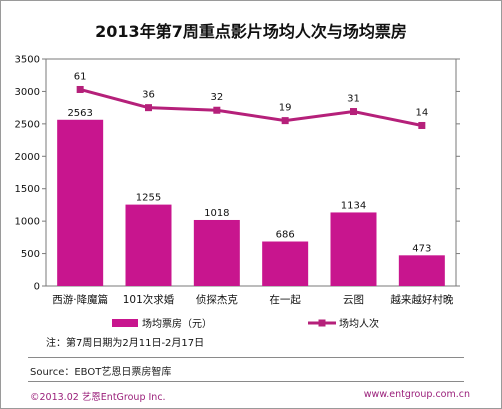 The width and height of the screenshot is (502, 409). I want to click on y-axis-tick-label: 2500, so click(27, 124).